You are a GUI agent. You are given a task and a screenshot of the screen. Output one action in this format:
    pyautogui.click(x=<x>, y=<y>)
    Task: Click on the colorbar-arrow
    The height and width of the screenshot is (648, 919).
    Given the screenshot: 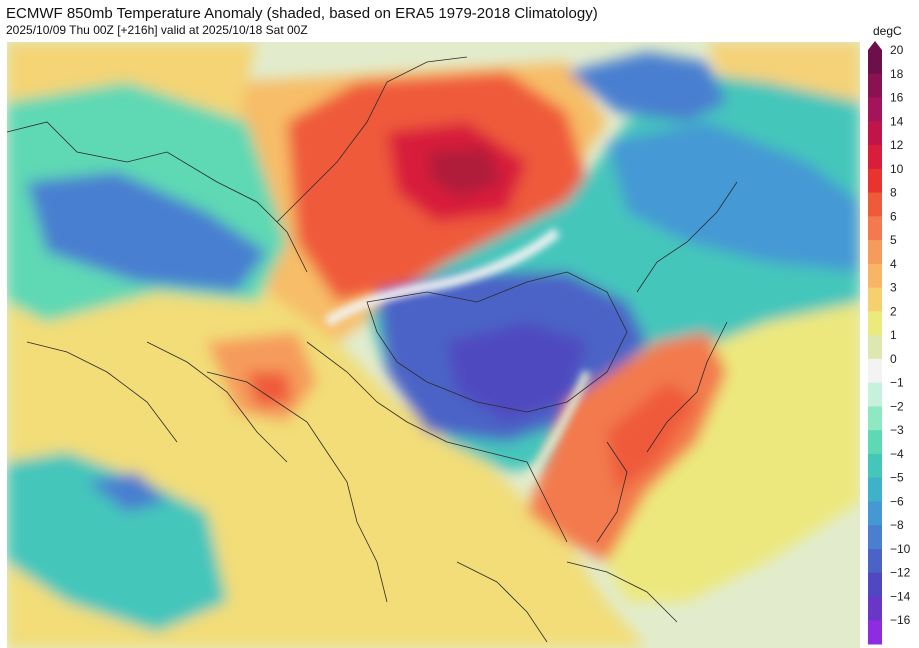 What is the action you would take?
    pyautogui.click(x=875, y=45)
    